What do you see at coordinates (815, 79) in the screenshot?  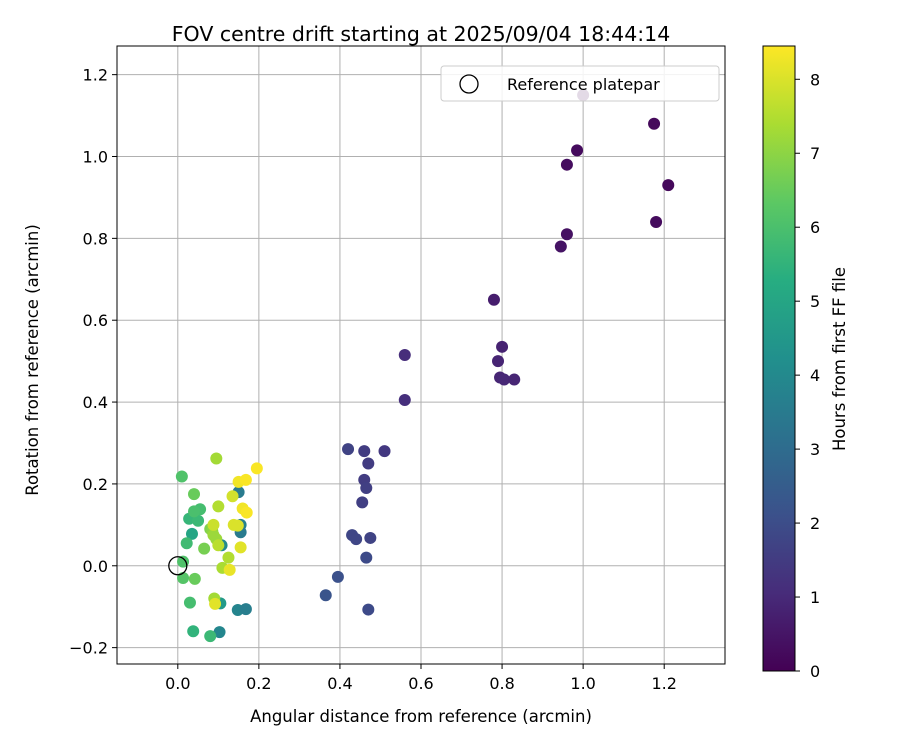 I see `colorbar-tick-label: 8` at bounding box center [815, 79].